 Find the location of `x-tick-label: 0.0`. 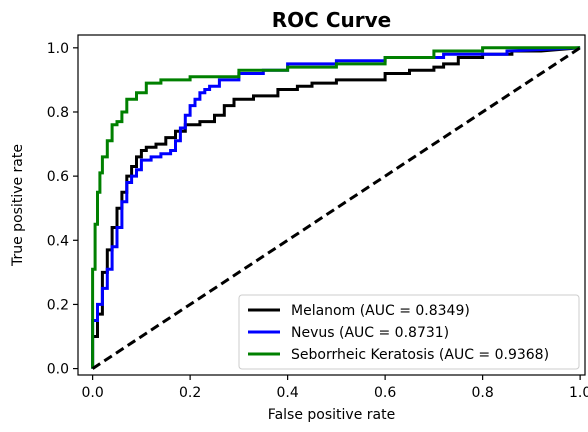

x-tick-label: 0.0 is located at coordinates (92, 393).